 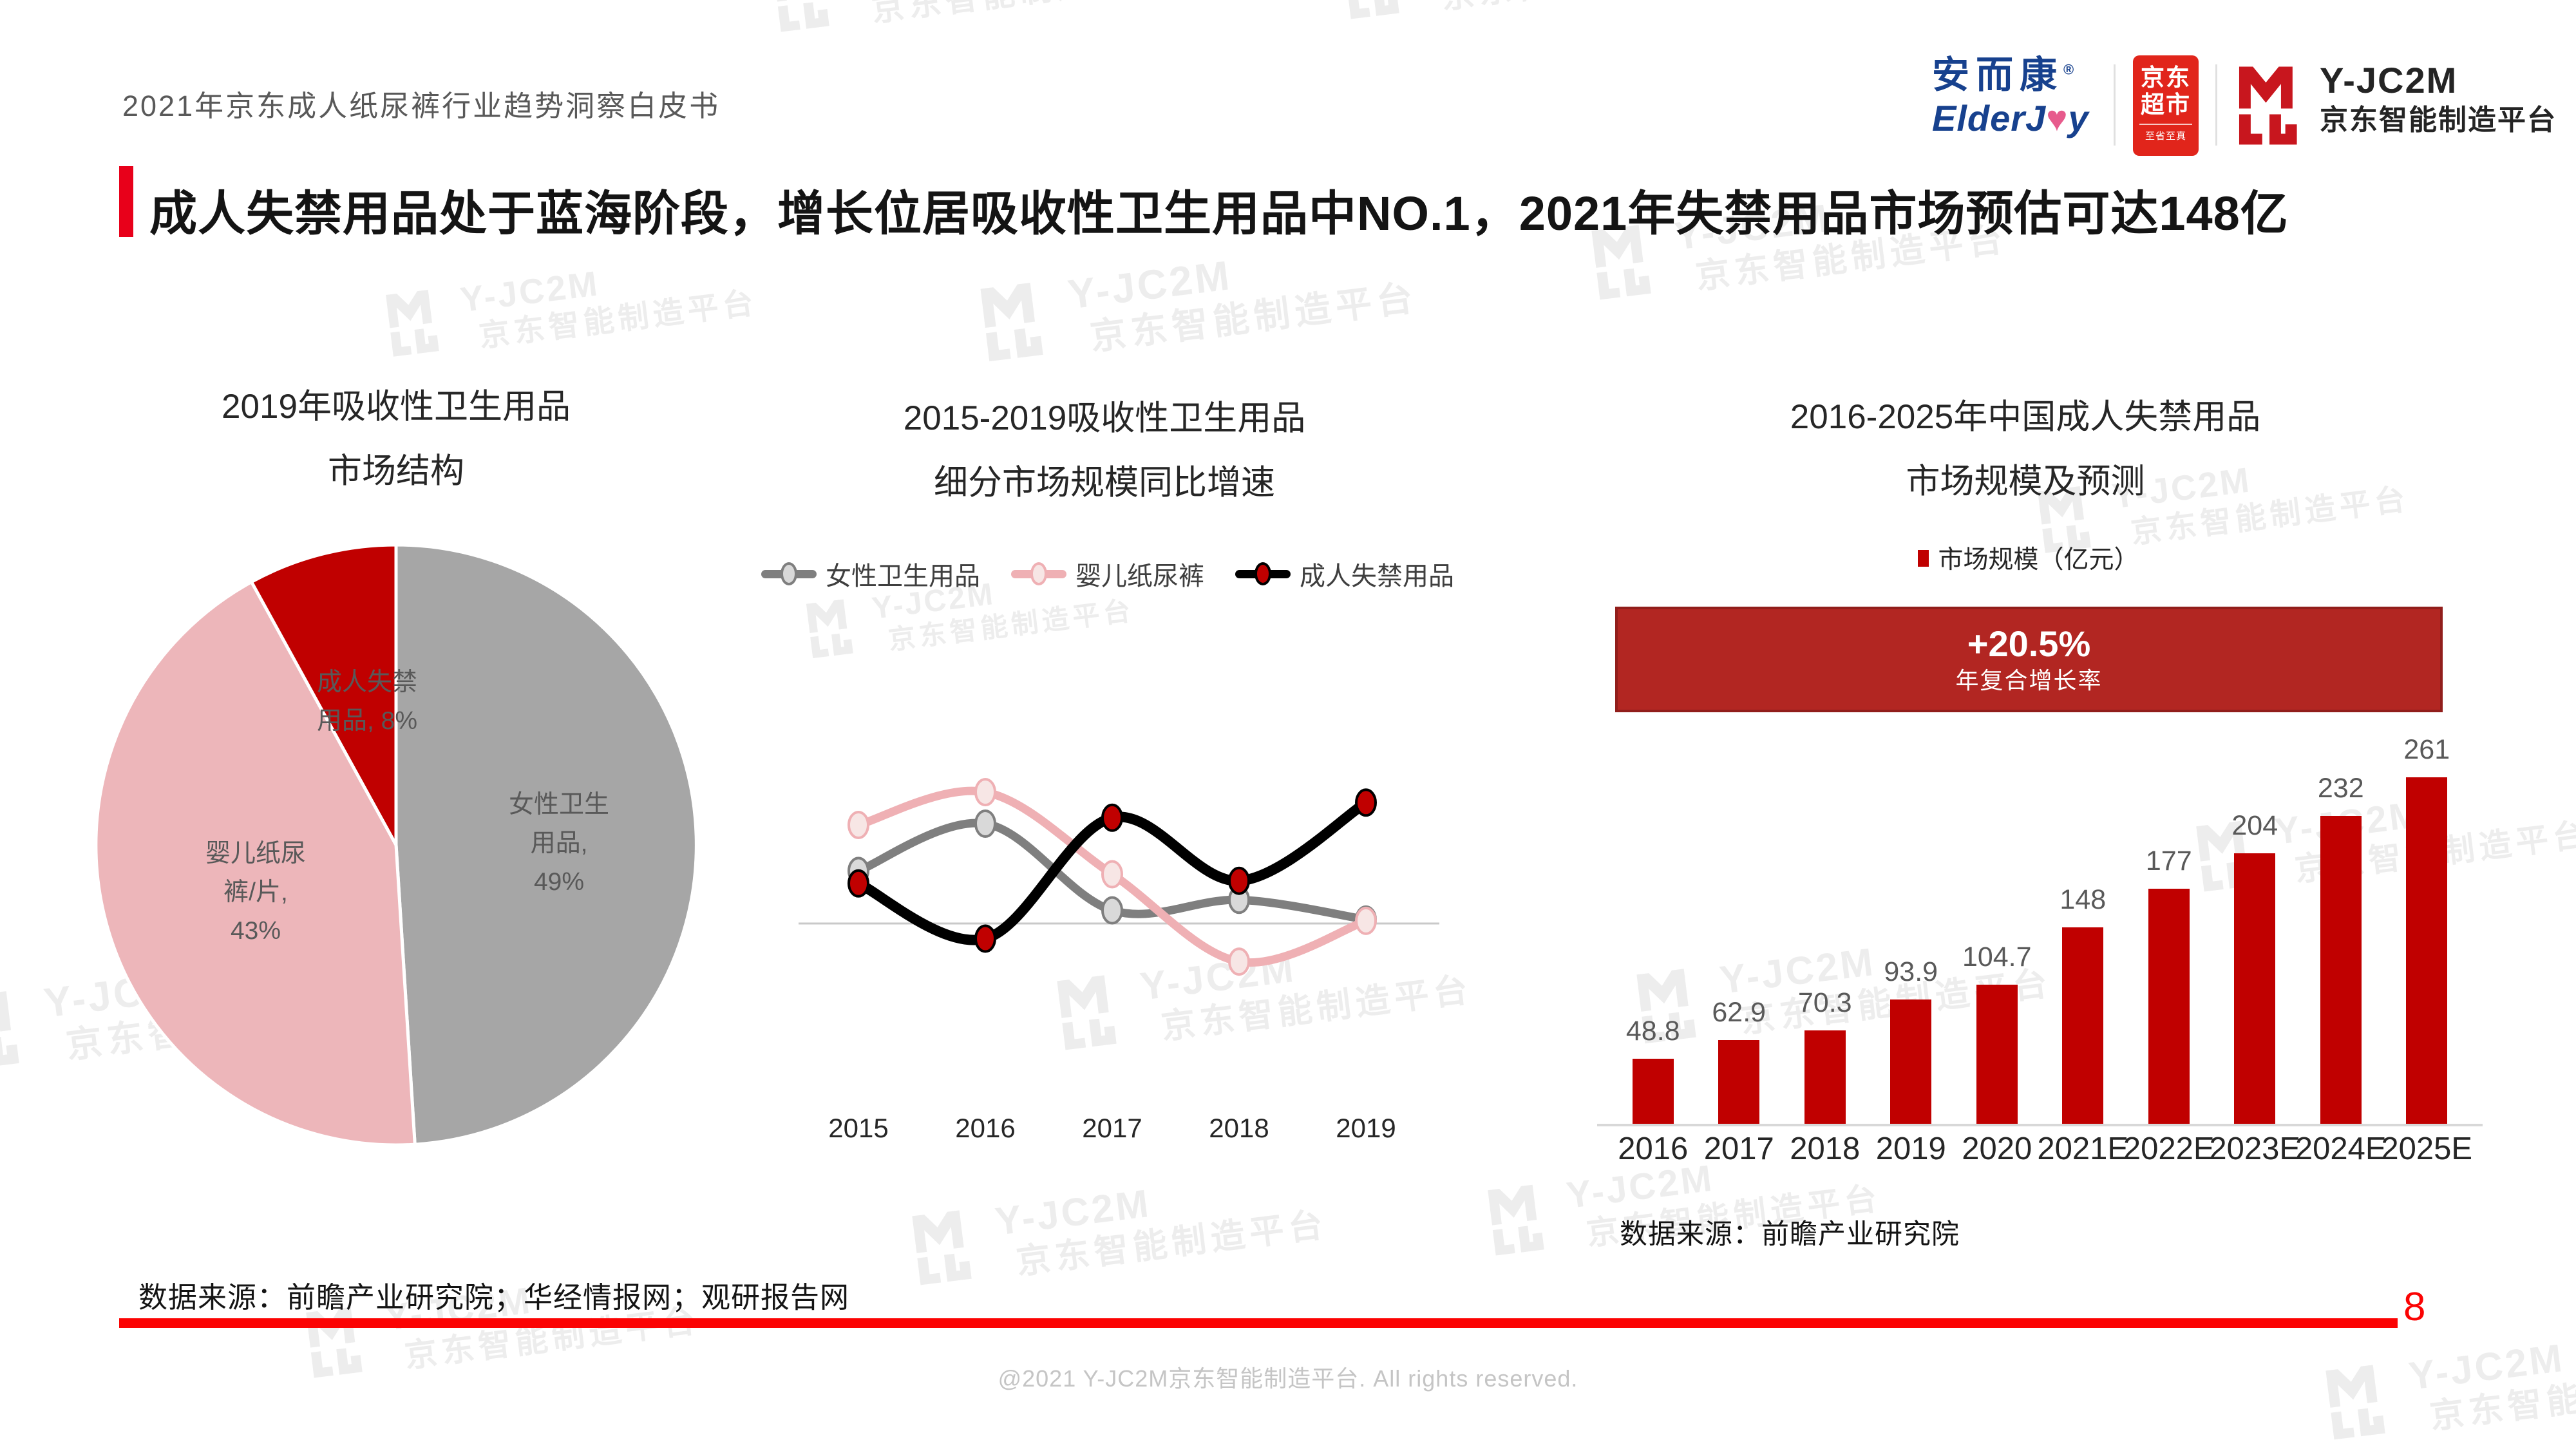 What do you see at coordinates (367, 701) in the screenshot?
I see `pie-label-2: 成人失禁 用品, 8%` at bounding box center [367, 701].